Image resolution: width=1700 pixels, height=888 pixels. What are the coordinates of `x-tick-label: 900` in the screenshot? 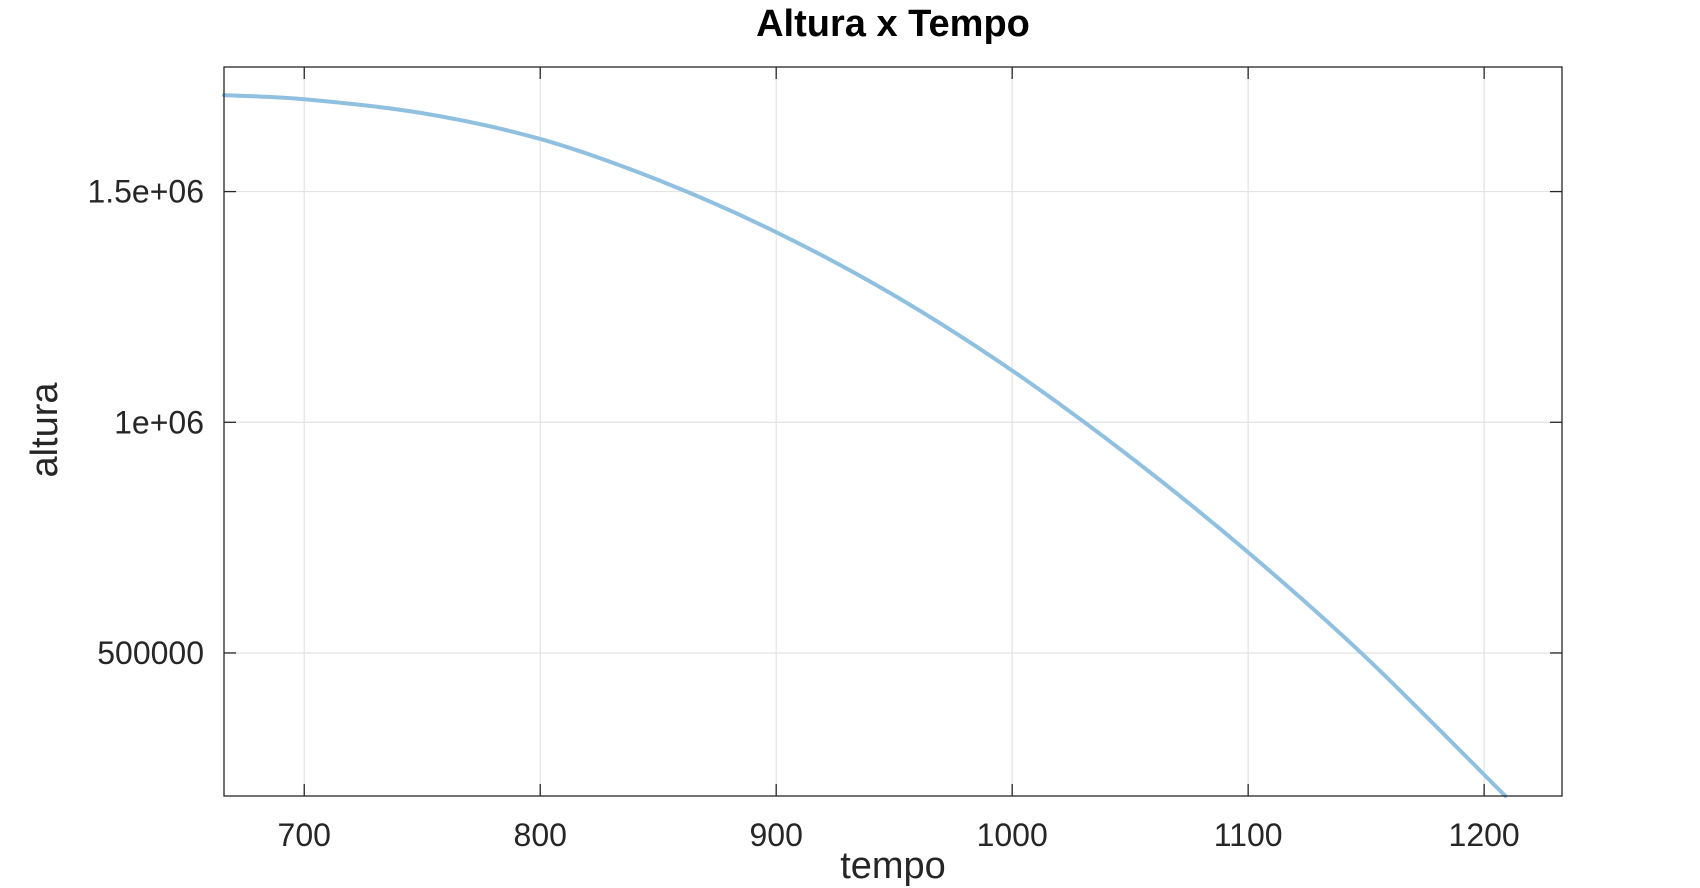 It's located at (775, 835).